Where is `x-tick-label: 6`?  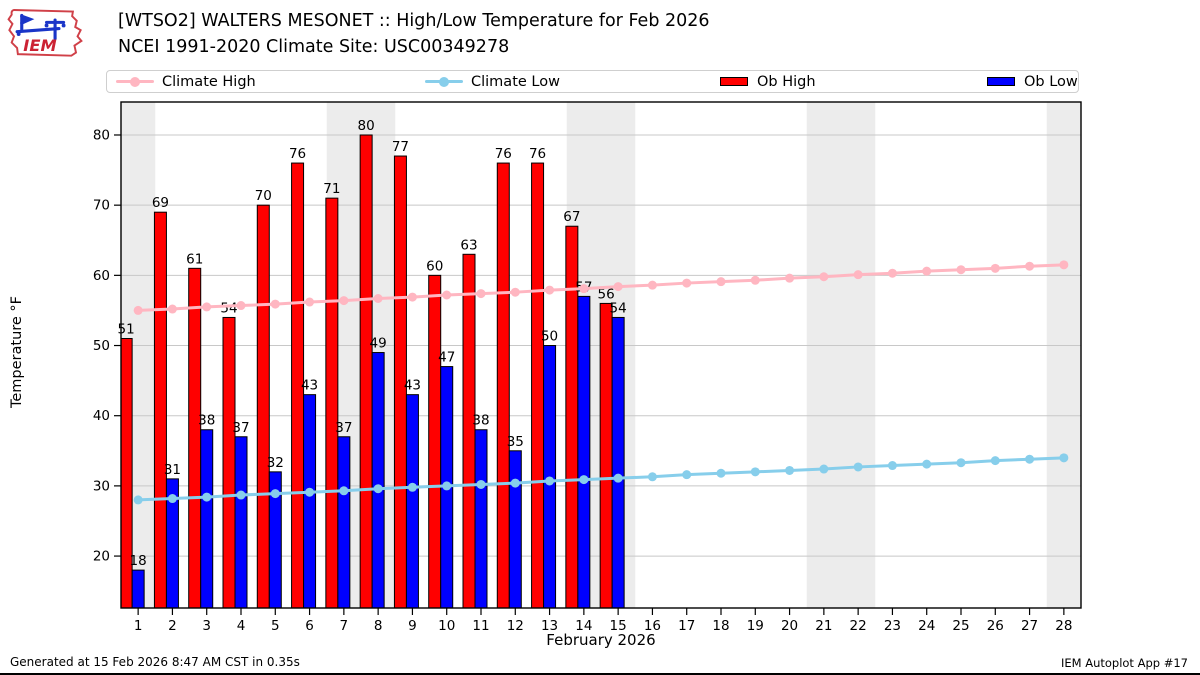
x-tick-label: 6 is located at coordinates (309, 626).